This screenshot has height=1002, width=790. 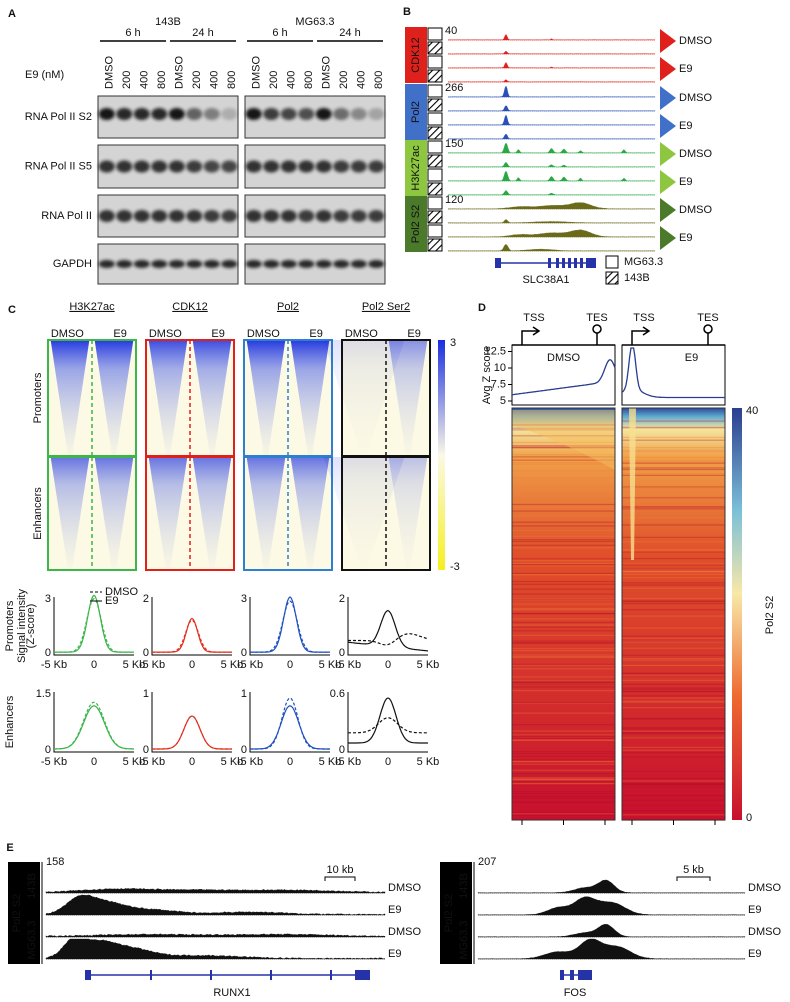 I want to click on track-label-box, so click(x=456, y=913).